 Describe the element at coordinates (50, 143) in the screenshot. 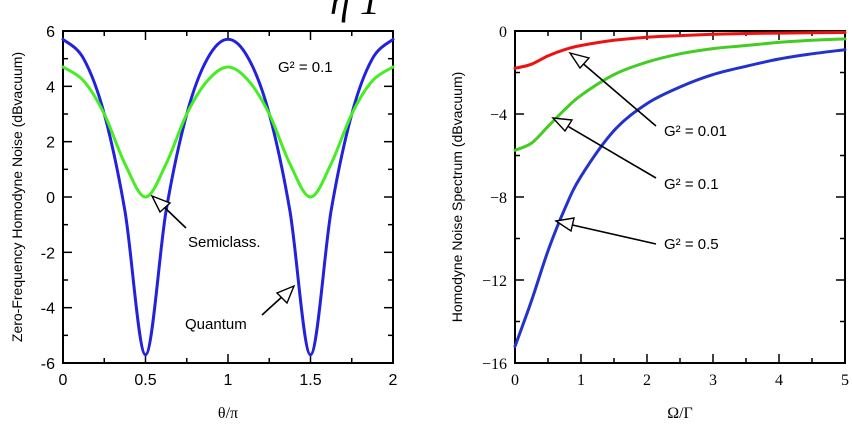

I see `left-y-tick-label: 2` at that location.